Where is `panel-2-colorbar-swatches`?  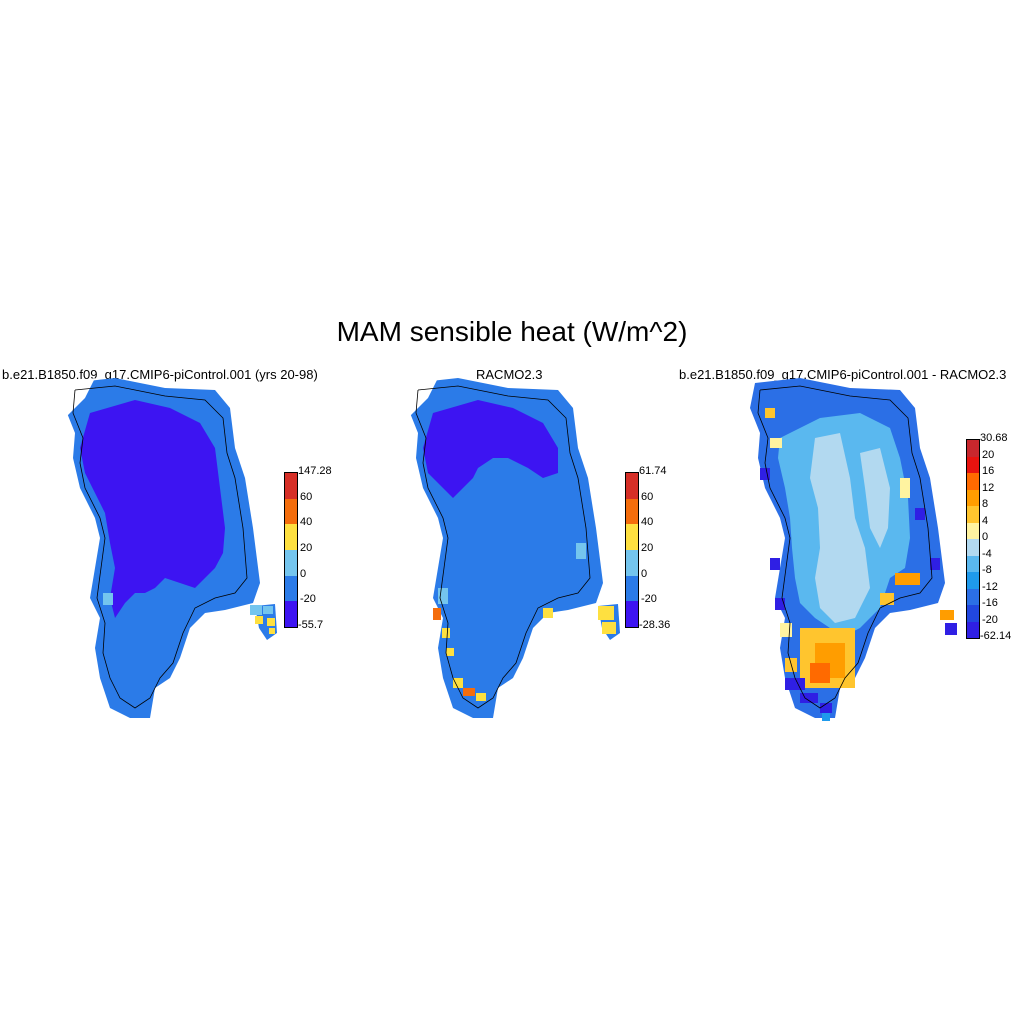
panel-2-colorbar-swatches is located at coordinates (632, 550).